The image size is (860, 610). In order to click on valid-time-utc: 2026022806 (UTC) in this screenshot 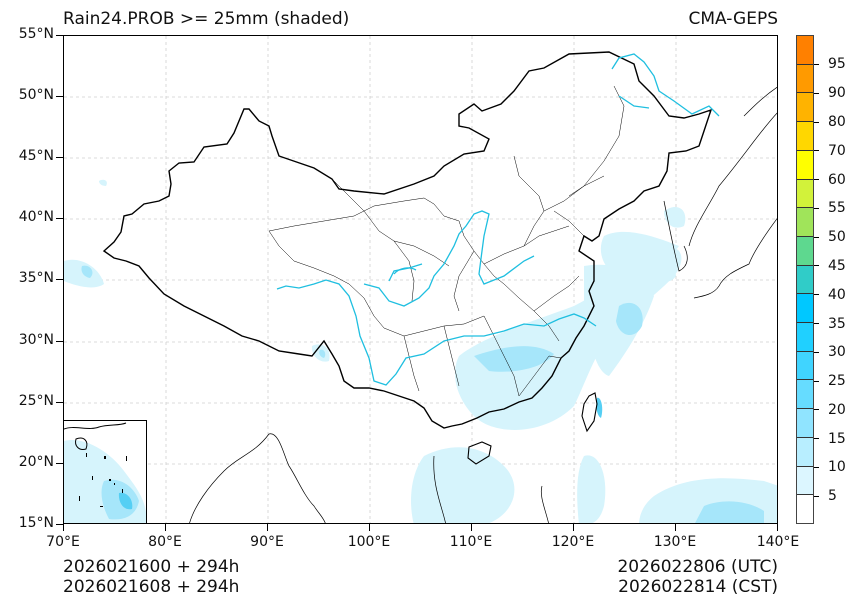, I will do `click(697, 567)`.